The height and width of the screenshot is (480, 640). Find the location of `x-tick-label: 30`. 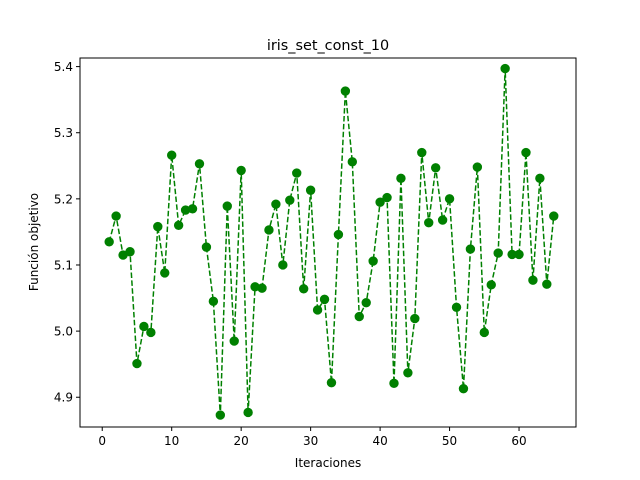

x-tick-label: 30 is located at coordinates (310, 441).